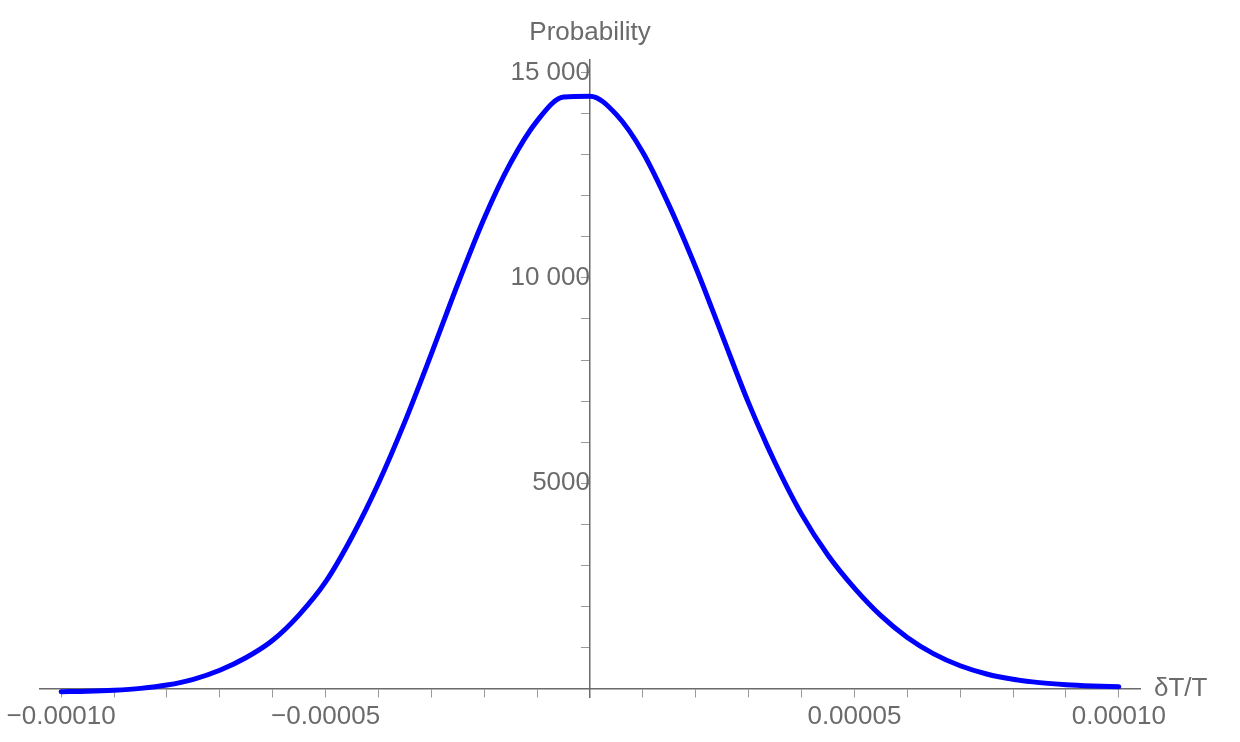 The image size is (1240, 742). I want to click on x-tick-label: 0.00005, so click(854, 714).